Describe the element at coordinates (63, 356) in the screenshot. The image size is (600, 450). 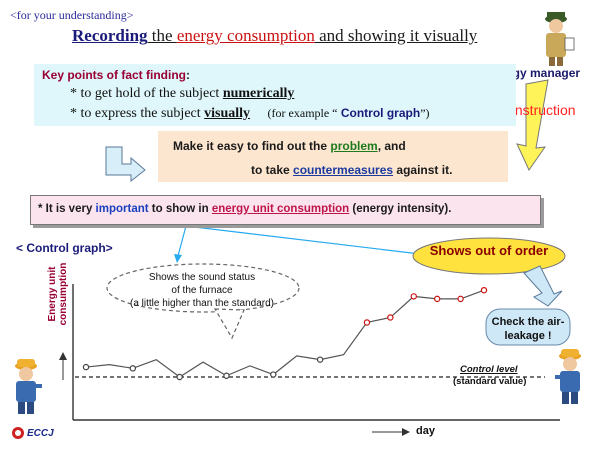
I see `y-axis-arrow-head` at that location.